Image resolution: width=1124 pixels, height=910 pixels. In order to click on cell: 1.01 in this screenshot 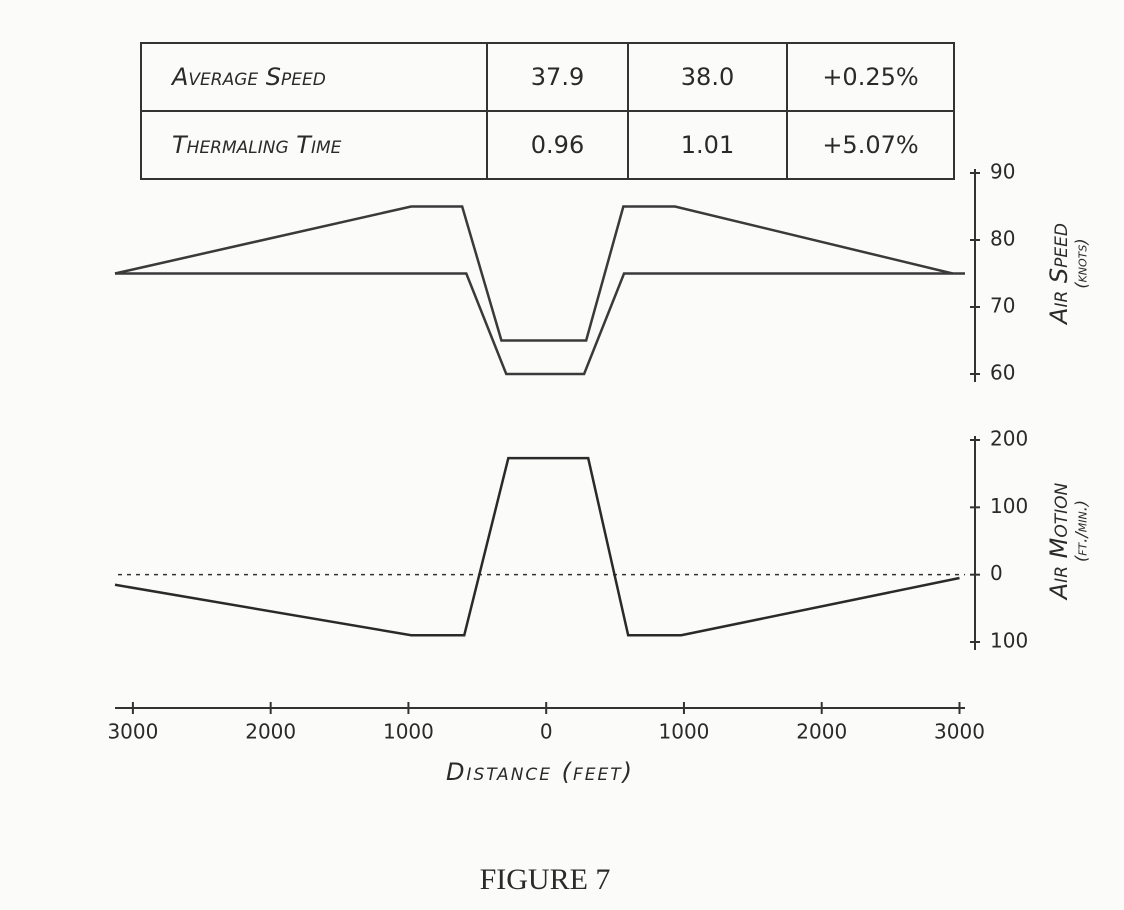, I will do `click(707, 145)`.